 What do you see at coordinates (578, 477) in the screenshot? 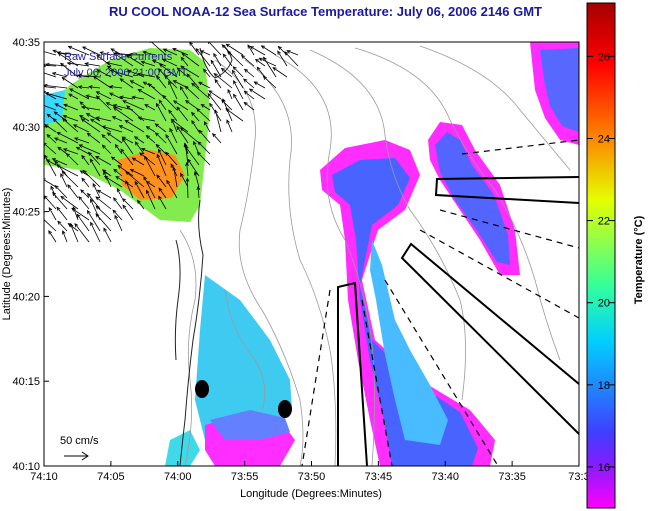
I see `x-tick-label: 73:3` at bounding box center [578, 477].